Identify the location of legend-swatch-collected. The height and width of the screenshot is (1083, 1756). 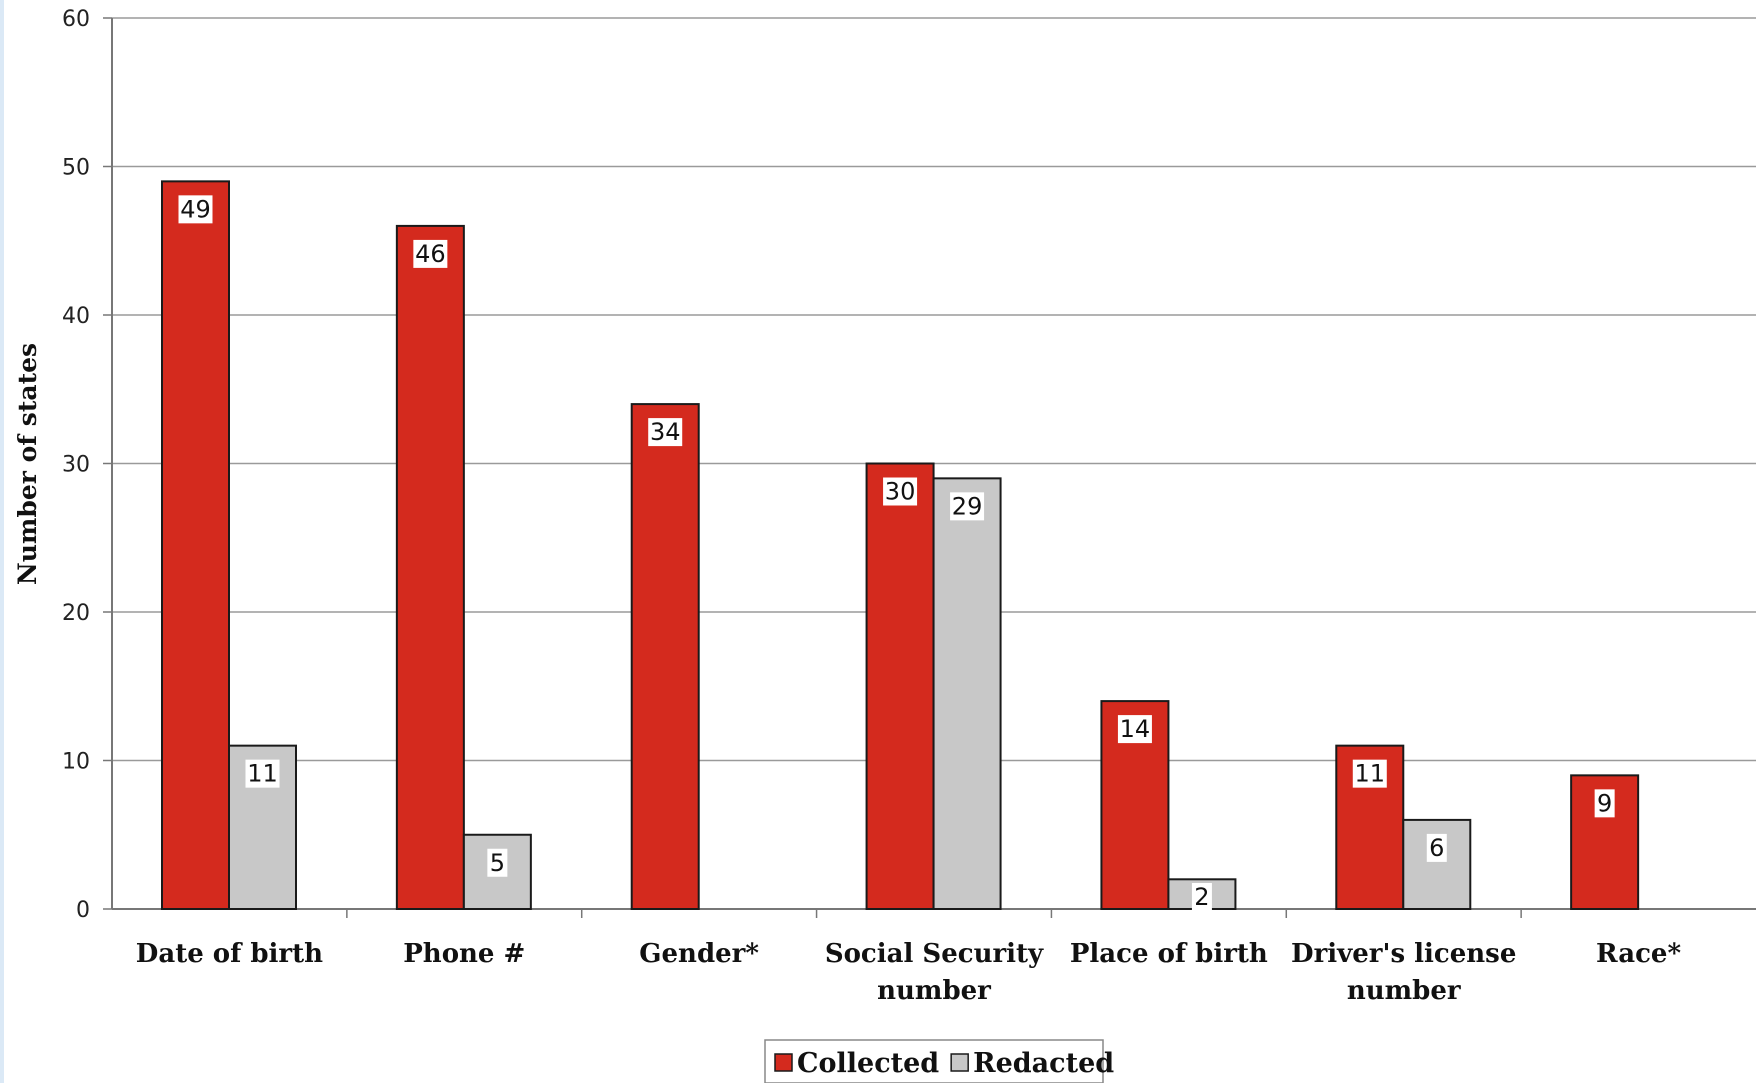
(783, 1062).